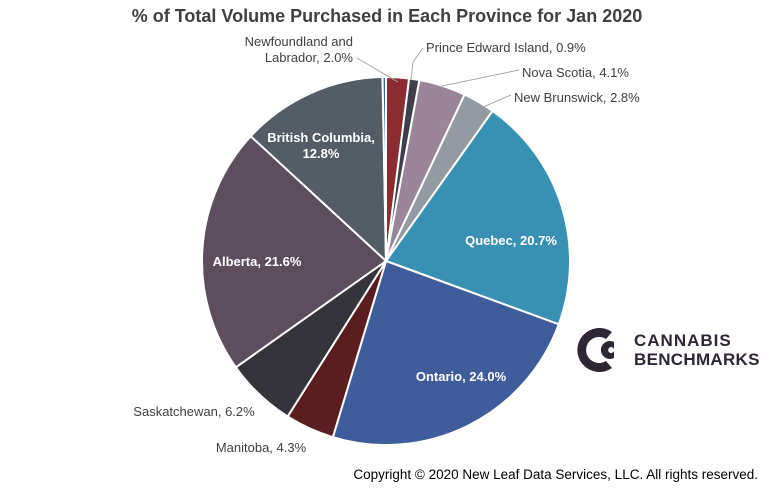  What do you see at coordinates (594, 350) in the screenshot?
I see `logo-mark-icon` at bounding box center [594, 350].